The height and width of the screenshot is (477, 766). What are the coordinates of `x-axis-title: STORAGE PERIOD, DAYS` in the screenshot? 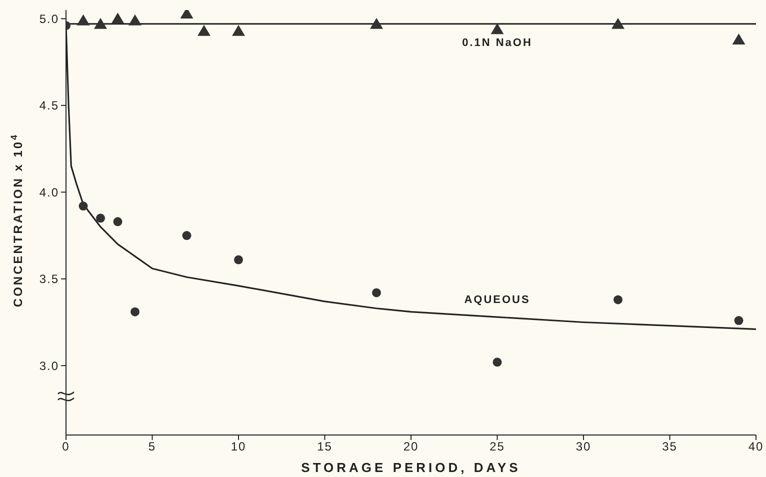 It's located at (411, 467).